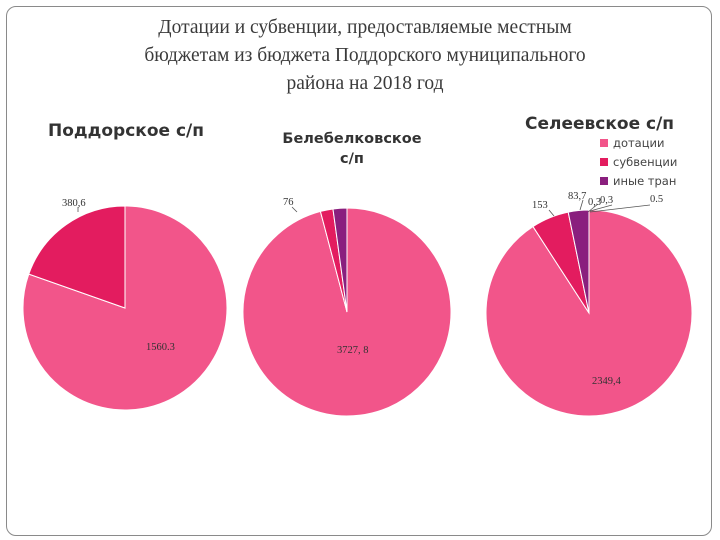  Describe the element at coordinates (656, 199) in the screenshot. I see `data-label: 0.5` at that location.